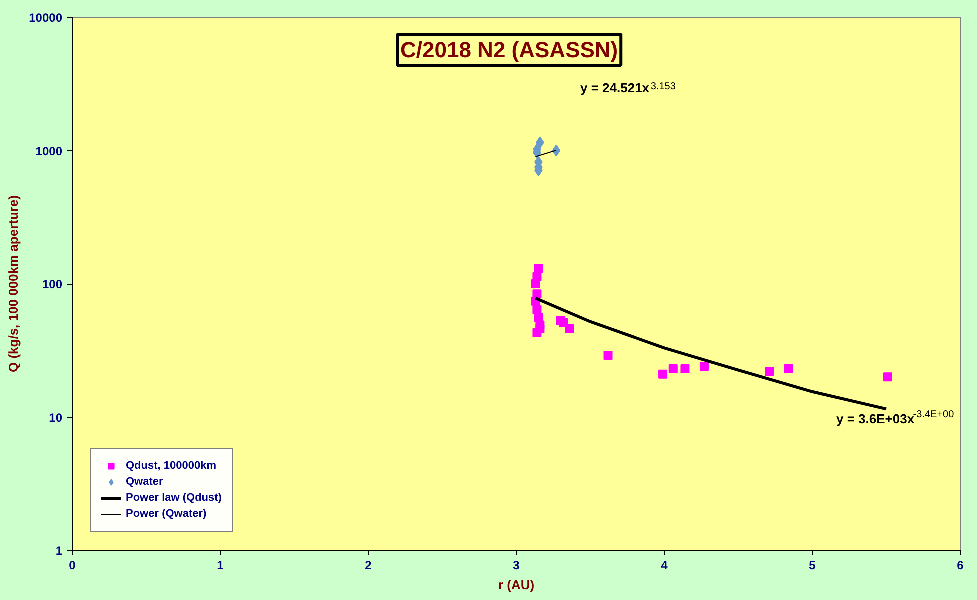 This screenshot has height=600, width=977. Describe the element at coordinates (166, 514) in the screenshot. I see `legend-label: Power (Qwater)` at that location.